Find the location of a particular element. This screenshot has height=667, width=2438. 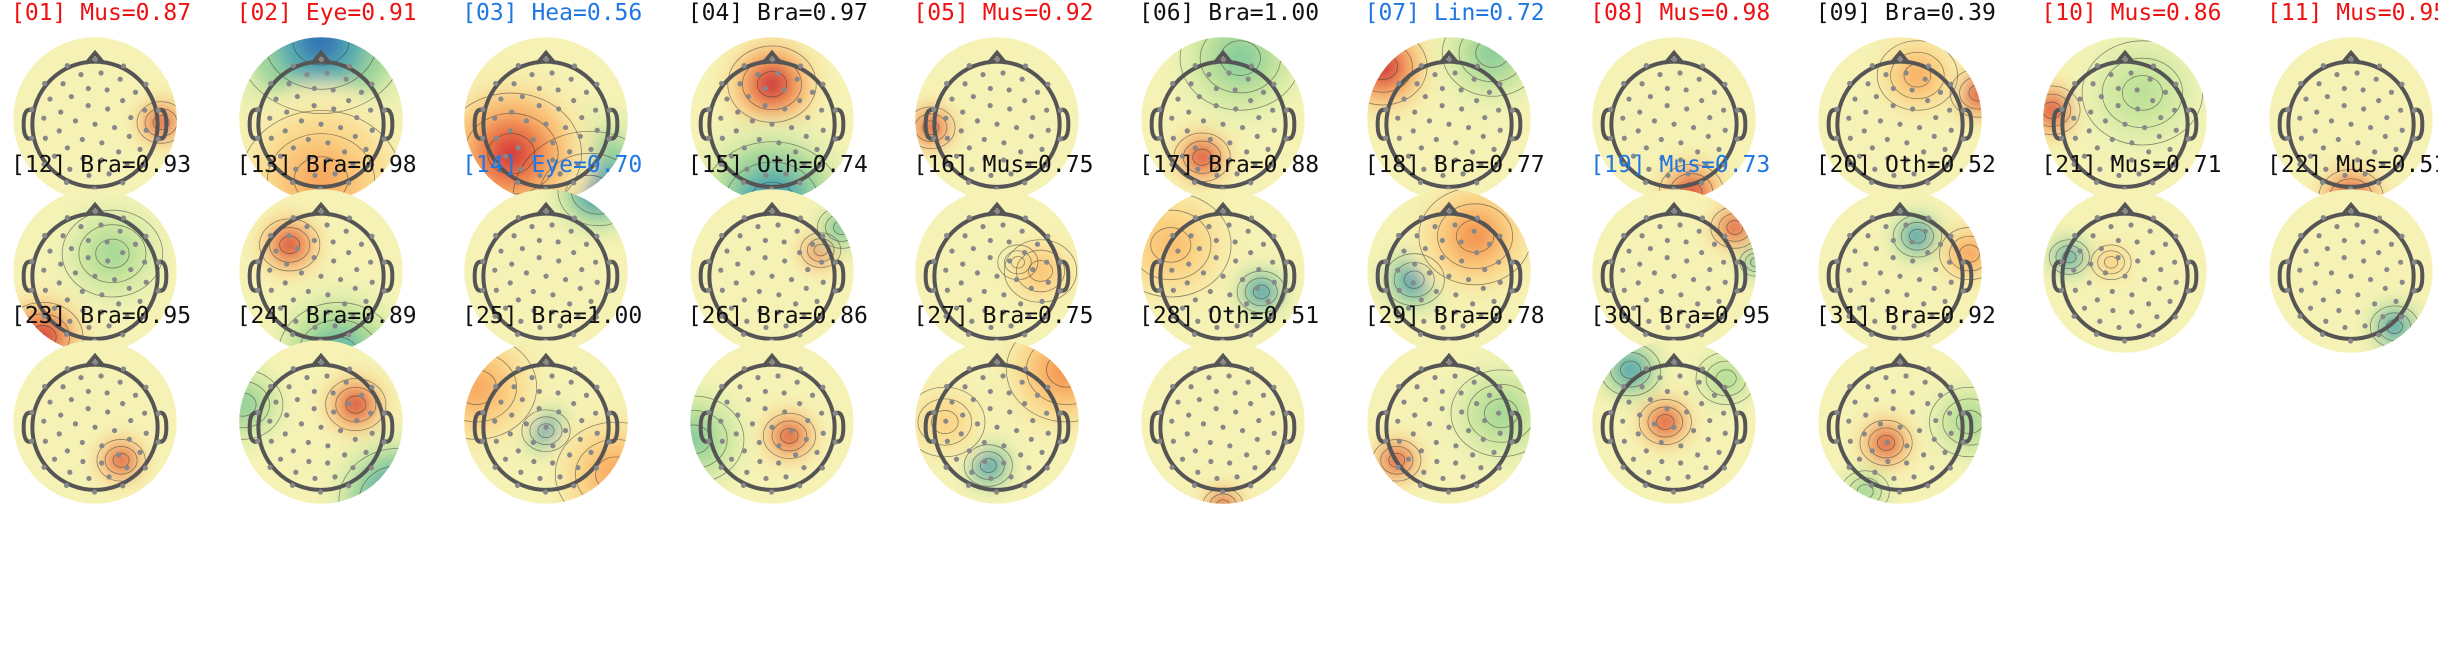

component-label: [24] Bra=0.89 is located at coordinates (326, 316).